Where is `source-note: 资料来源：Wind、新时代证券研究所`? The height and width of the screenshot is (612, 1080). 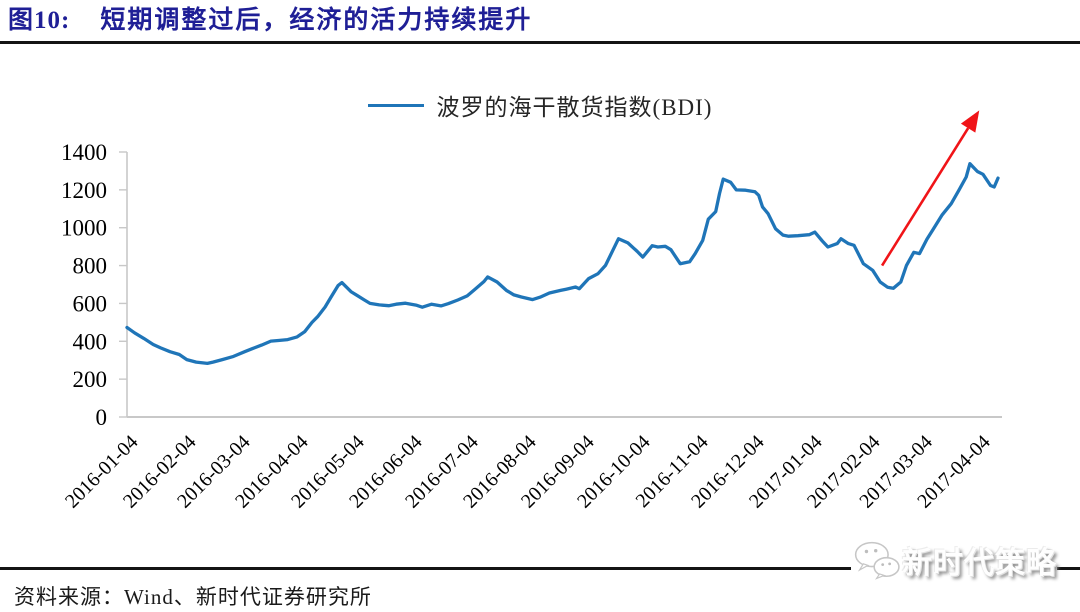
source-note: 资料来源：Wind、新时代证券研究所 is located at coordinates (193, 596).